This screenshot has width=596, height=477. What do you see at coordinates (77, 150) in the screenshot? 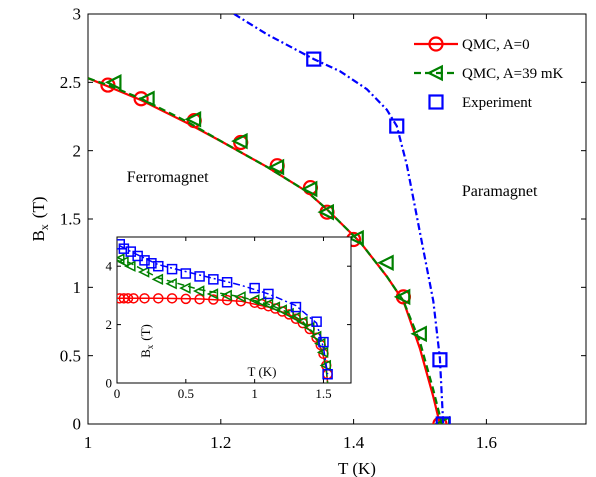
I see `main-y-tick-label: 2` at bounding box center [77, 150].